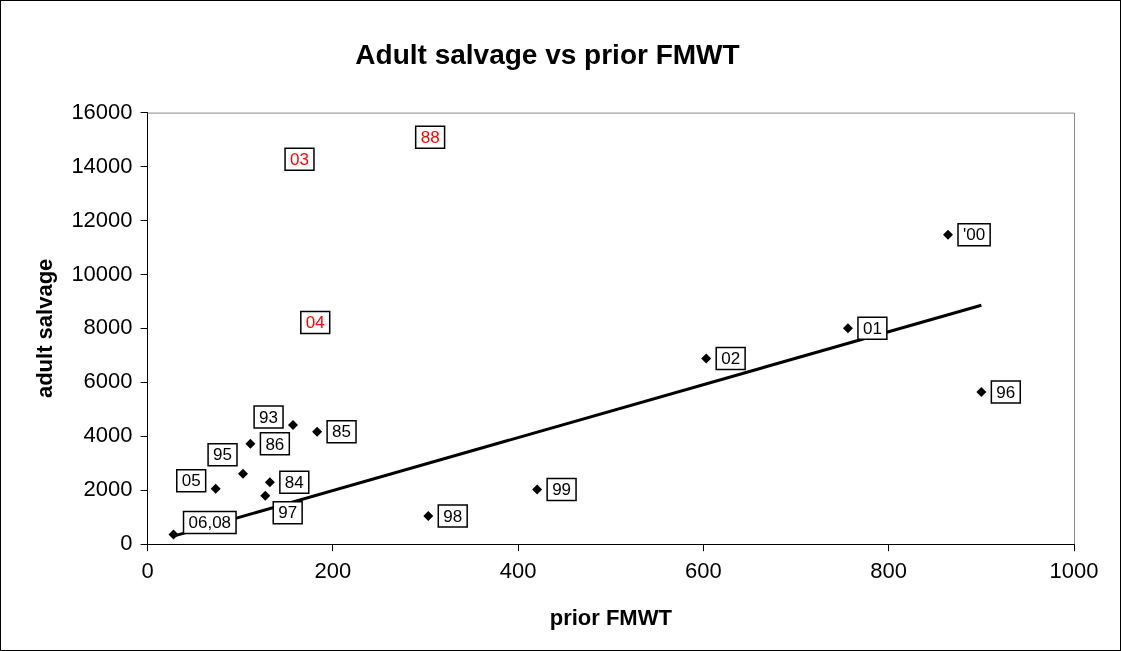  What do you see at coordinates (222, 455) in the screenshot?
I see `annotation: 95` at bounding box center [222, 455].